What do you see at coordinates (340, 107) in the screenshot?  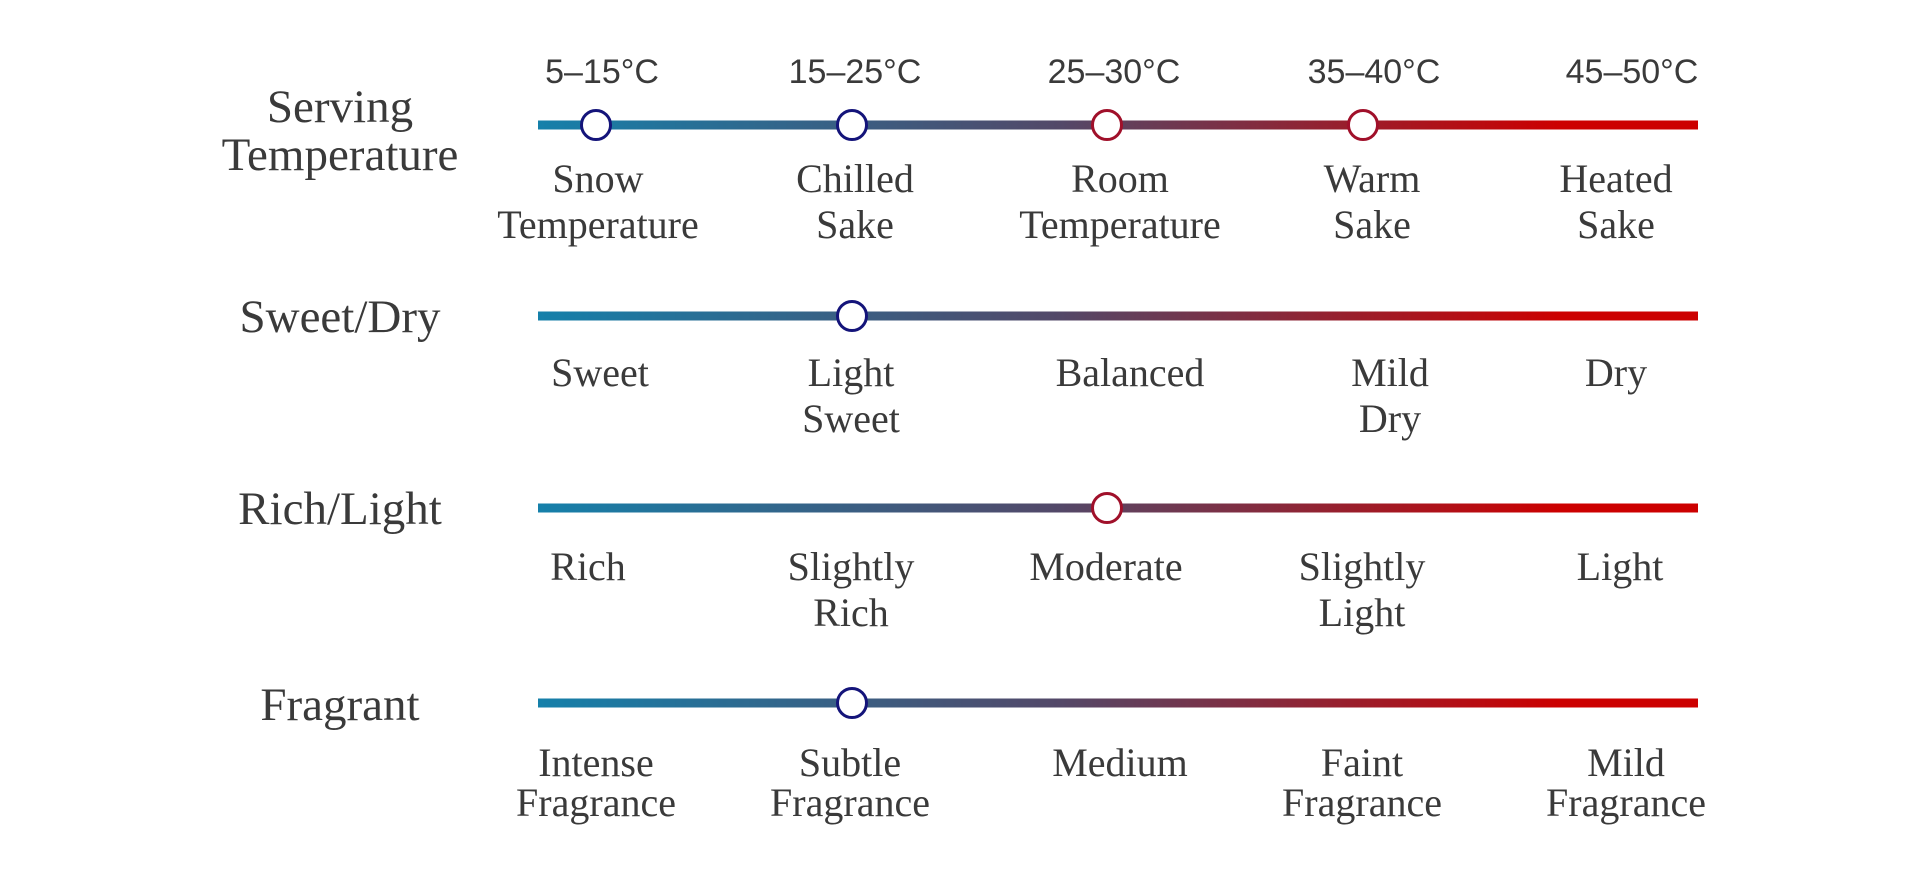 I see `row-title: Serving` at bounding box center [340, 107].